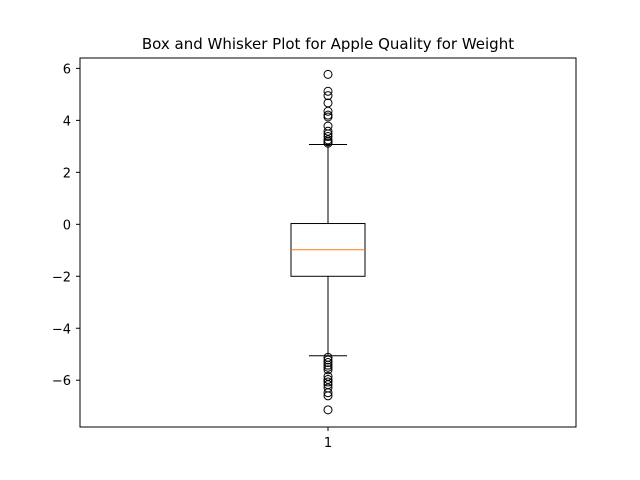  I want to click on y-tick-label: 2, so click(67, 173).